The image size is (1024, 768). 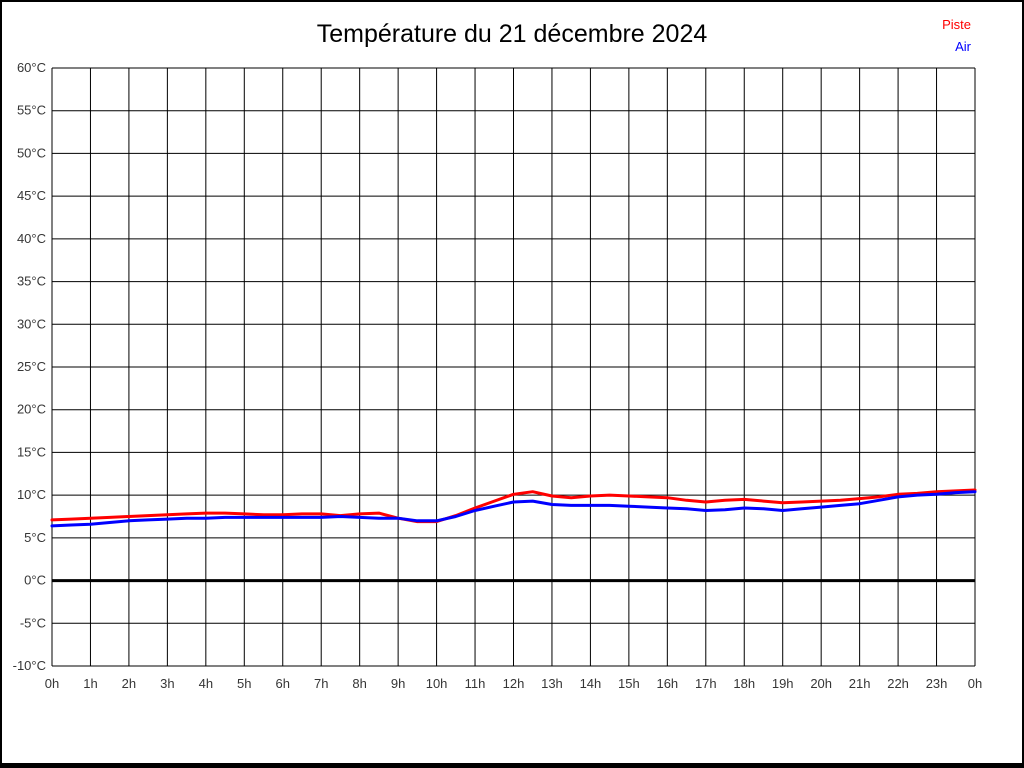 What do you see at coordinates (90, 683) in the screenshot?
I see `x-tick-label: 1h` at bounding box center [90, 683].